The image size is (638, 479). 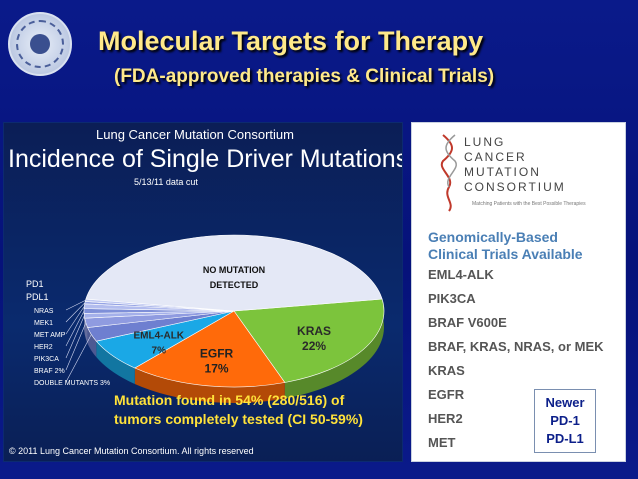 What do you see at coordinates (44, 311) in the screenshot?
I see `small-slice-label: NRAS` at bounding box center [44, 311].